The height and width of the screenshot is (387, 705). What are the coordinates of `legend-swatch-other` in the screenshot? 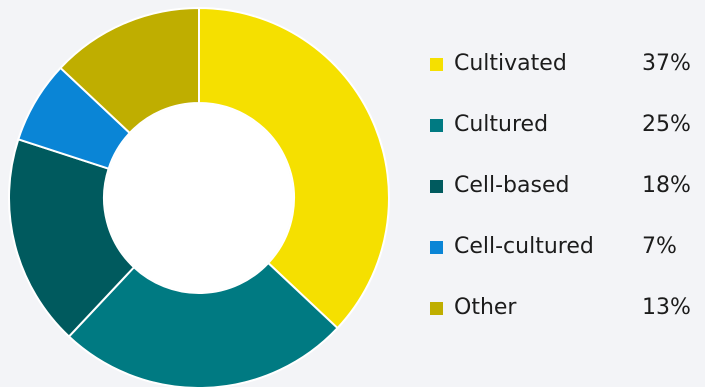 It's located at (436, 308).